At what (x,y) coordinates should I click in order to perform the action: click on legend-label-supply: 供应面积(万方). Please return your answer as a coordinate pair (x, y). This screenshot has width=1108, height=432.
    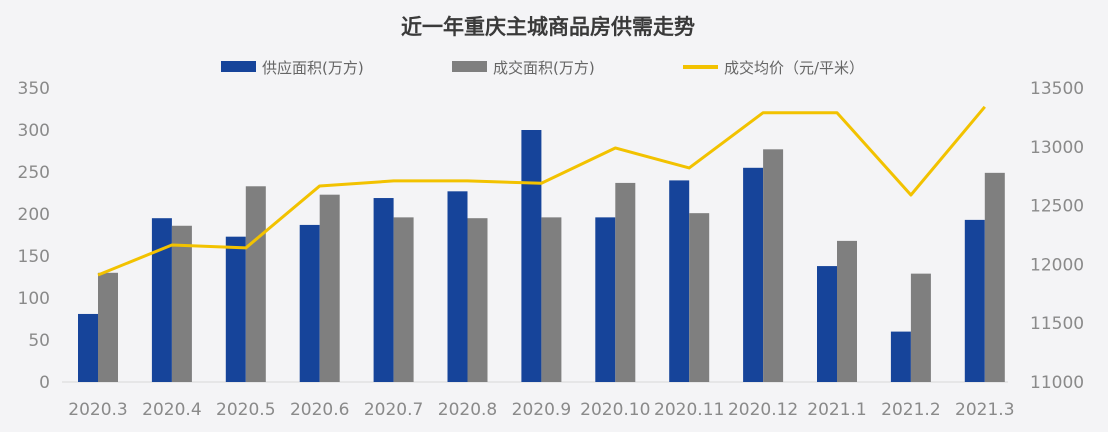
    Looking at the image, I should click on (313, 68).